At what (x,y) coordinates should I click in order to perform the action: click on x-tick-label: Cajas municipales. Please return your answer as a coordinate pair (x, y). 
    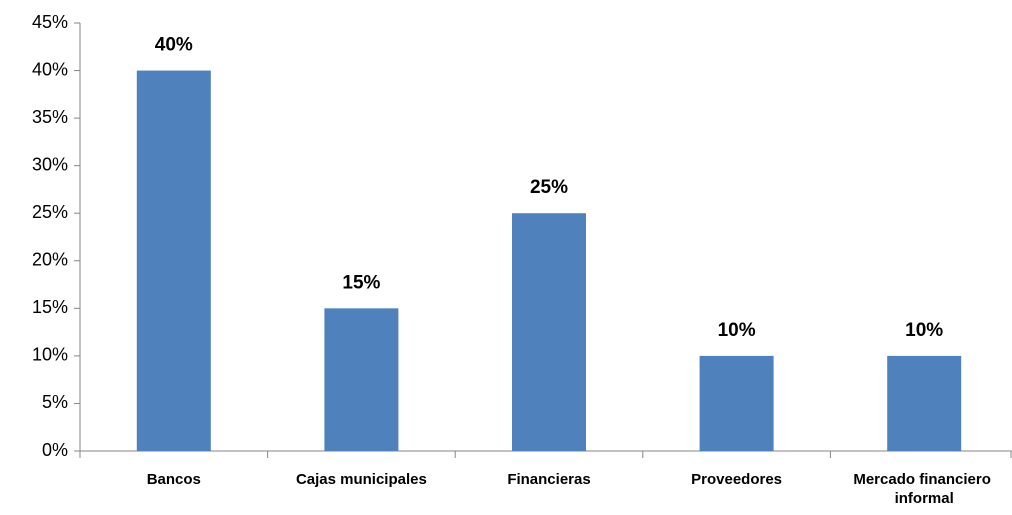
    Looking at the image, I should click on (361, 479).